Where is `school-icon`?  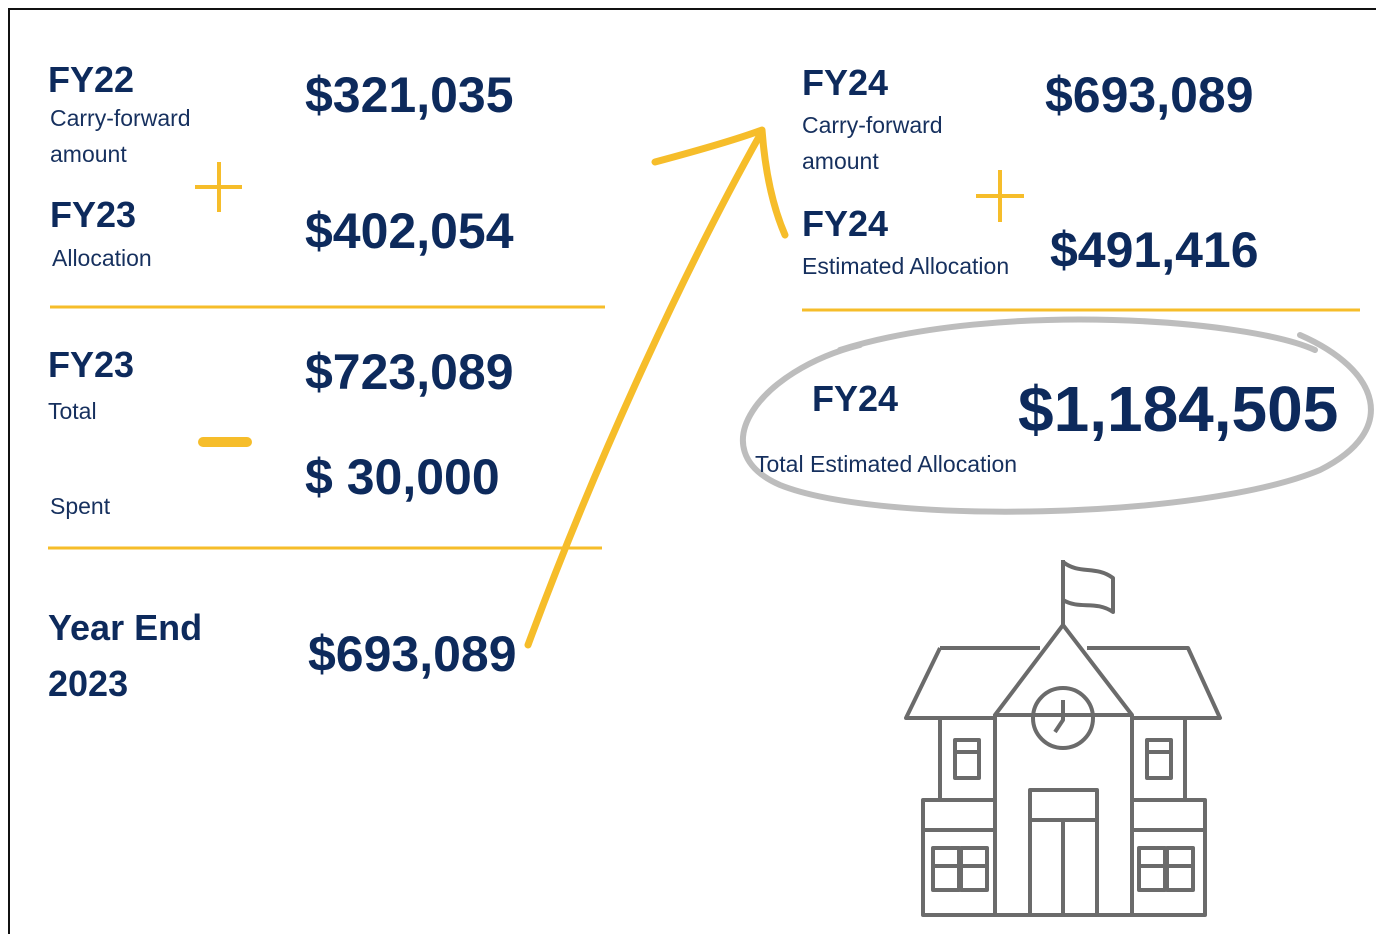 school-icon is located at coordinates (1063, 738).